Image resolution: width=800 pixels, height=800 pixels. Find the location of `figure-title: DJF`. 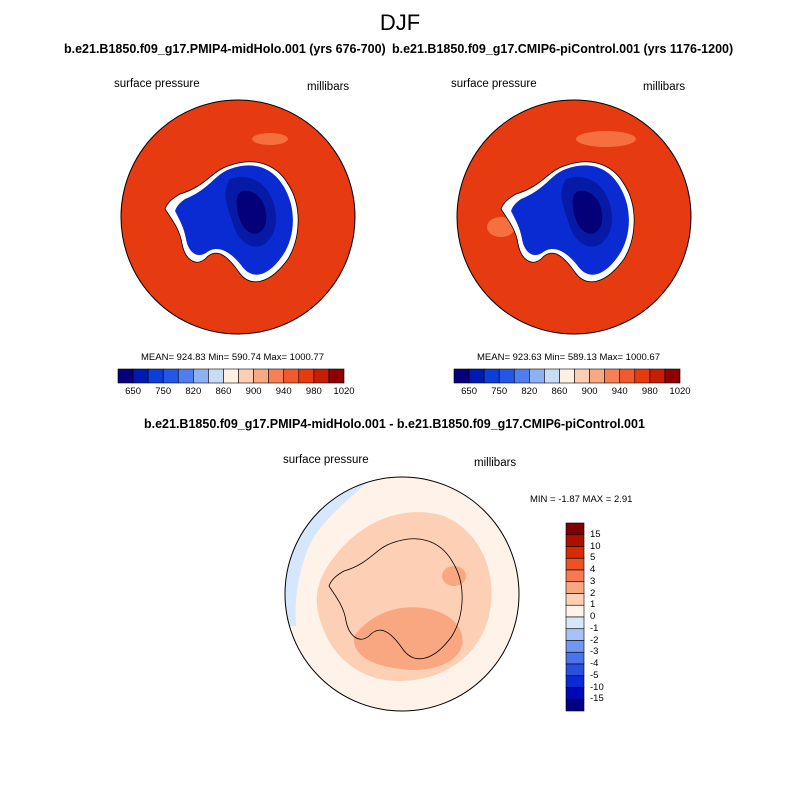

figure-title: DJF is located at coordinates (400, 22).